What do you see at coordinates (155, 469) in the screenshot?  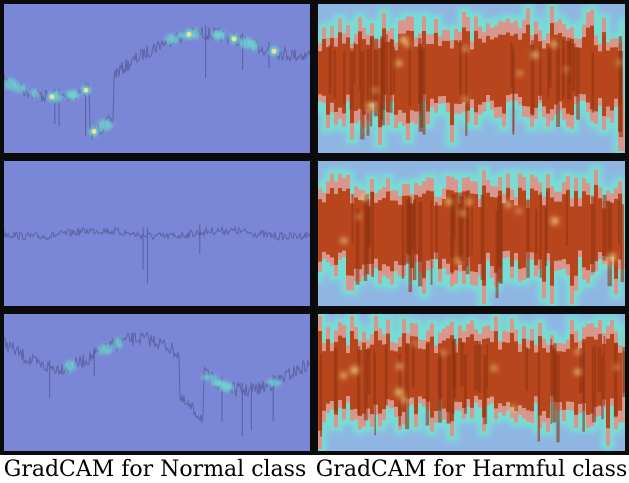 I see `normal-class-caption: GradCAM for Normal class` at bounding box center [155, 469].